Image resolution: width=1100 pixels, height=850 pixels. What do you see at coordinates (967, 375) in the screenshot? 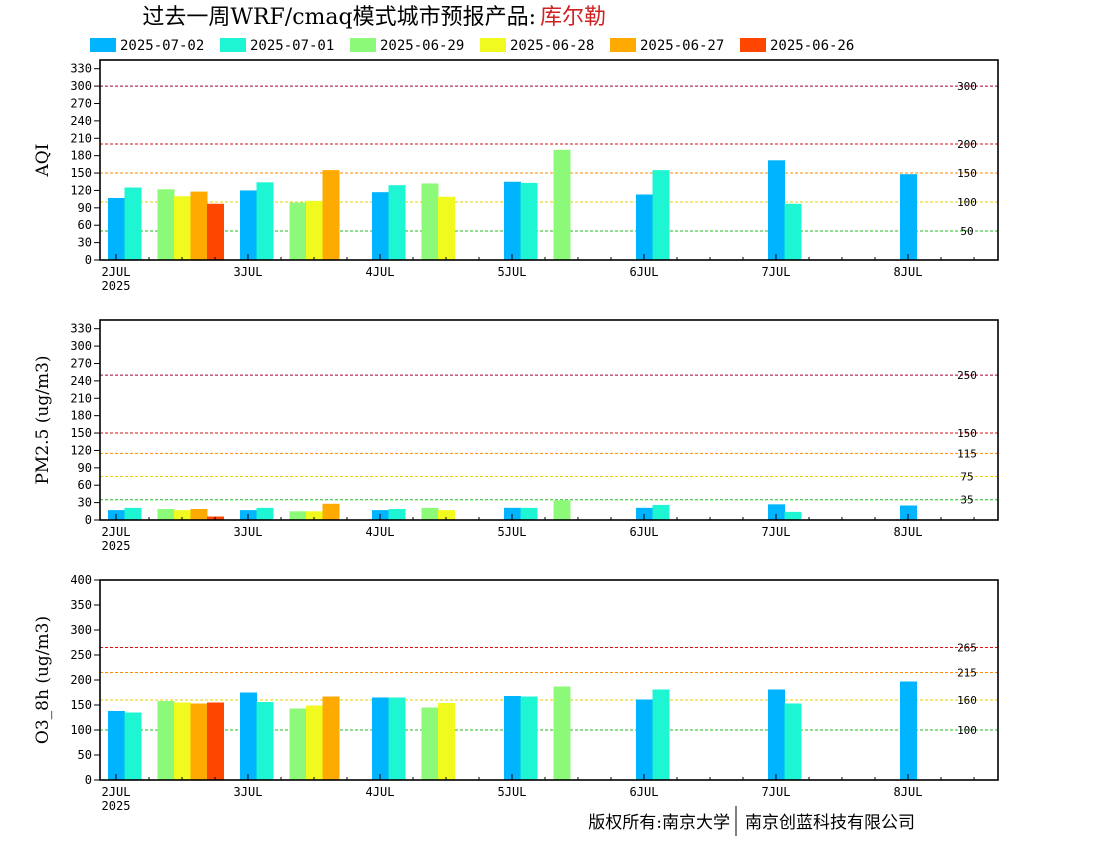
I see `threshold-label: 250` at bounding box center [967, 375].